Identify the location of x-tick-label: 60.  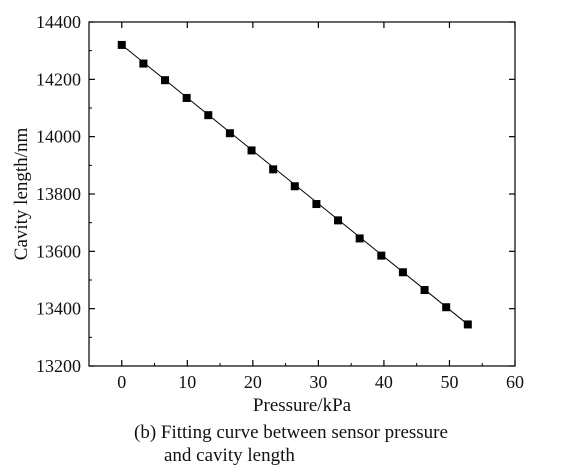
(515, 382).